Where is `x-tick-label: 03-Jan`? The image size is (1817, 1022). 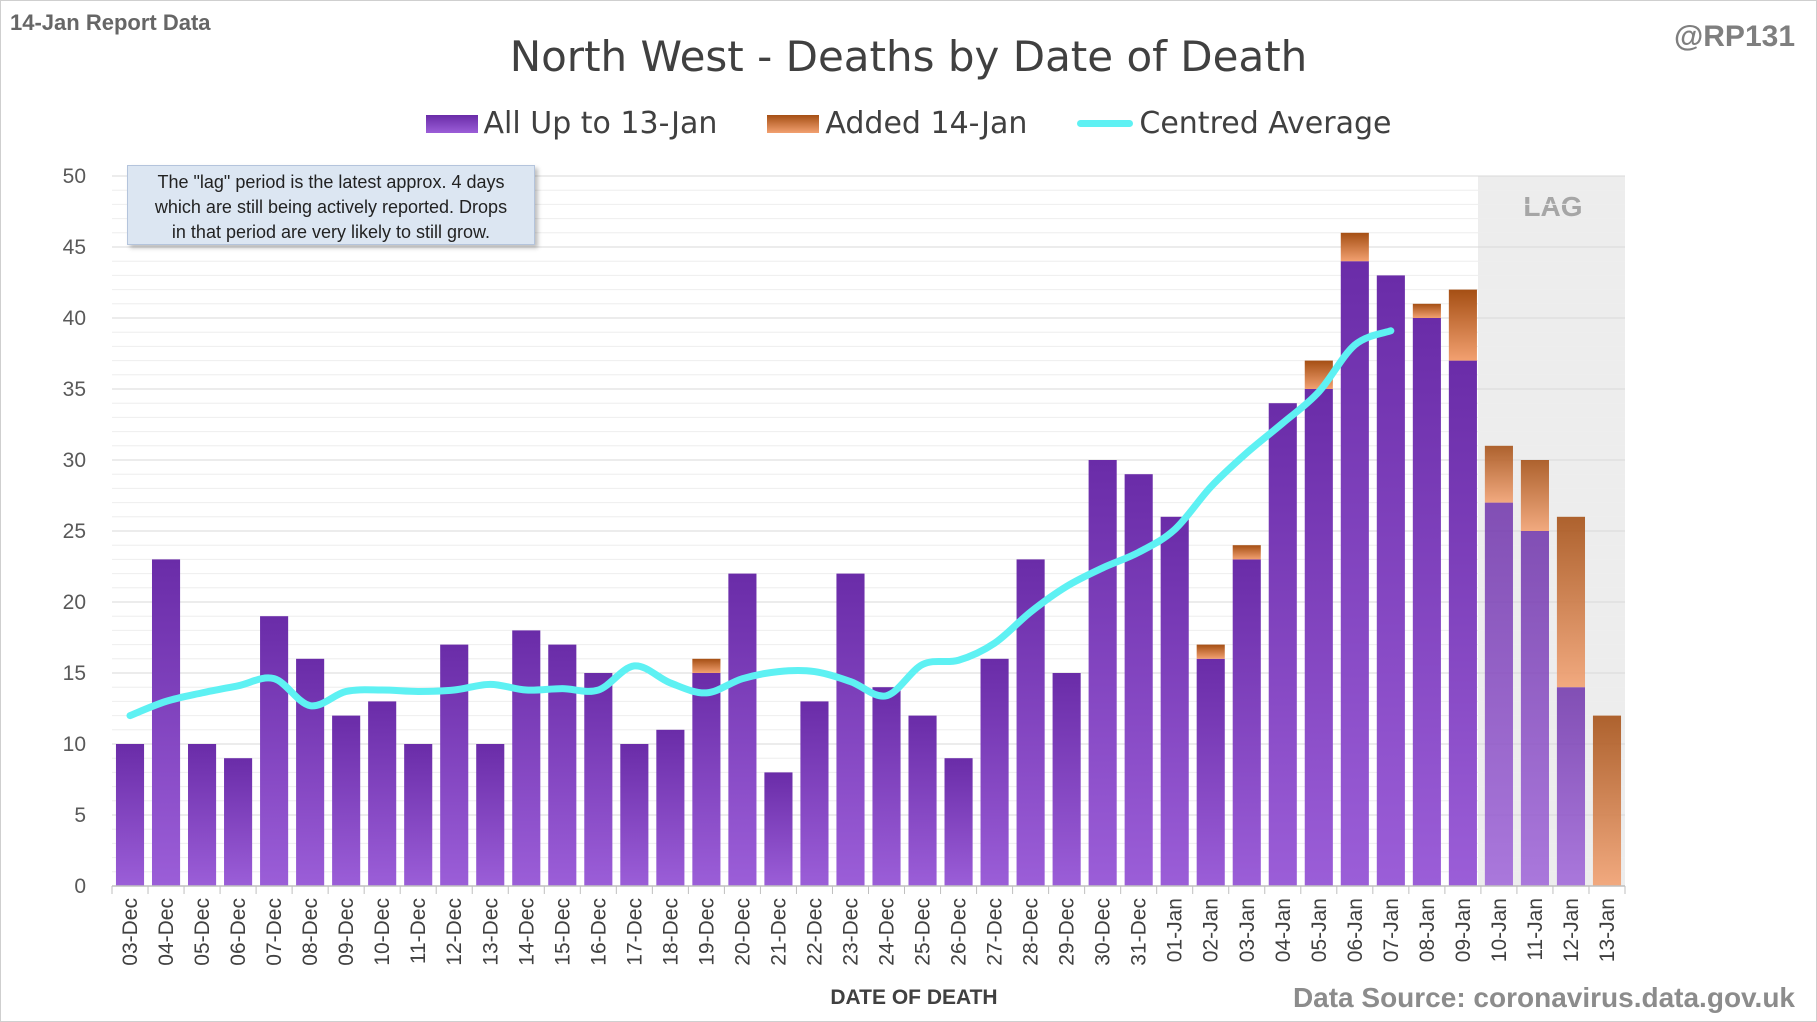
x-tick-label: 03-Jan is located at coordinates (1247, 930).